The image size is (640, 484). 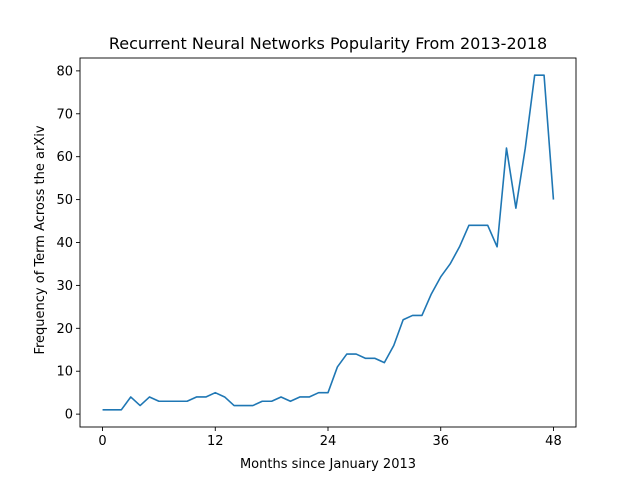 What do you see at coordinates (64, 200) in the screenshot?
I see `y-tick-label: 50` at bounding box center [64, 200].